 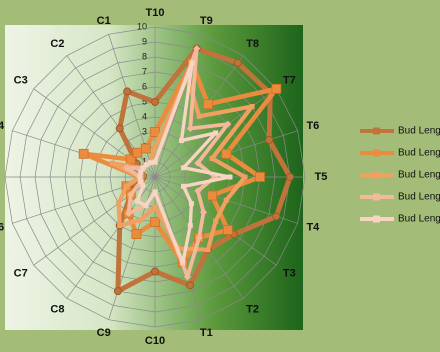 I want to click on r-tick-label: 6, so click(x=144, y=86).